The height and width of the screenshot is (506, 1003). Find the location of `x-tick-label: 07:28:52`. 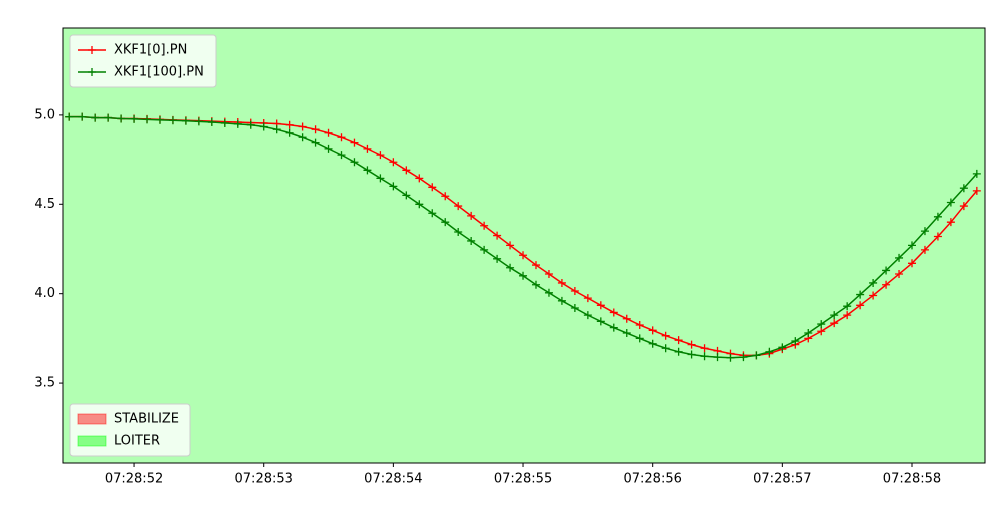

x-tick-label: 07:28:52 is located at coordinates (134, 479).